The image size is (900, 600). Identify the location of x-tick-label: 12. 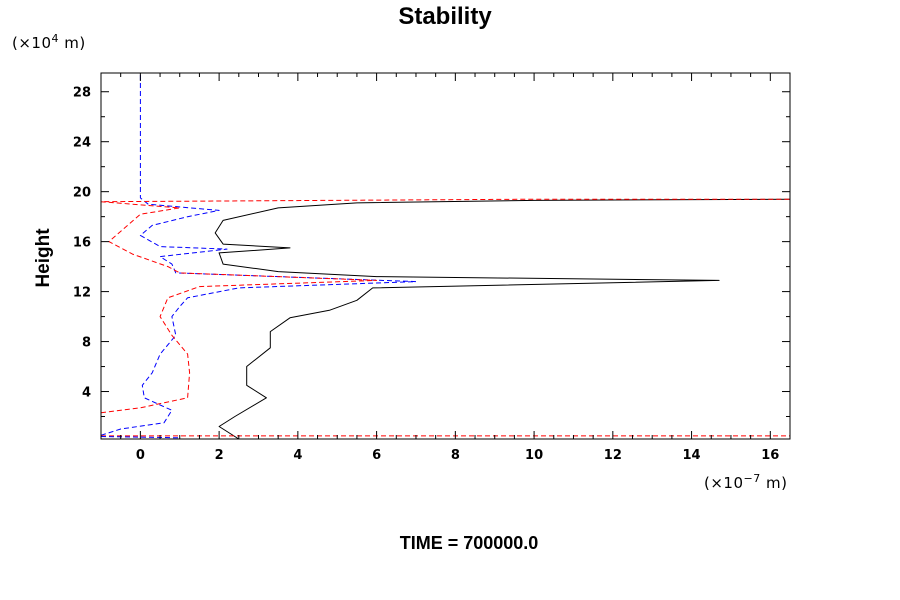
(613, 455).